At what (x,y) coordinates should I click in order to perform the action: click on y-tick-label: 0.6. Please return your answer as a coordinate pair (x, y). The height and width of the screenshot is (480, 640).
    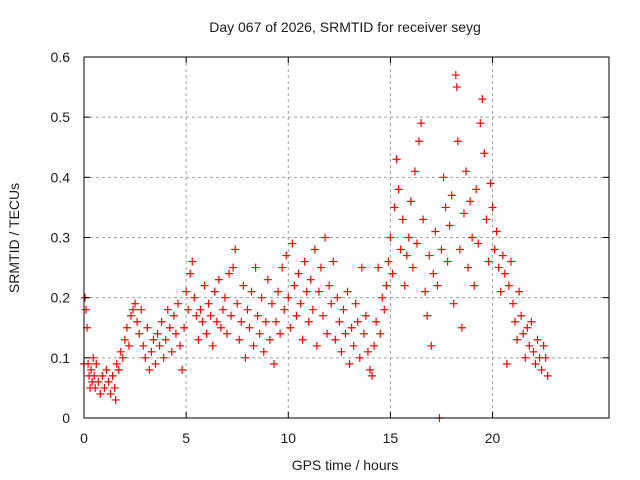
    Looking at the image, I should click on (61, 57).